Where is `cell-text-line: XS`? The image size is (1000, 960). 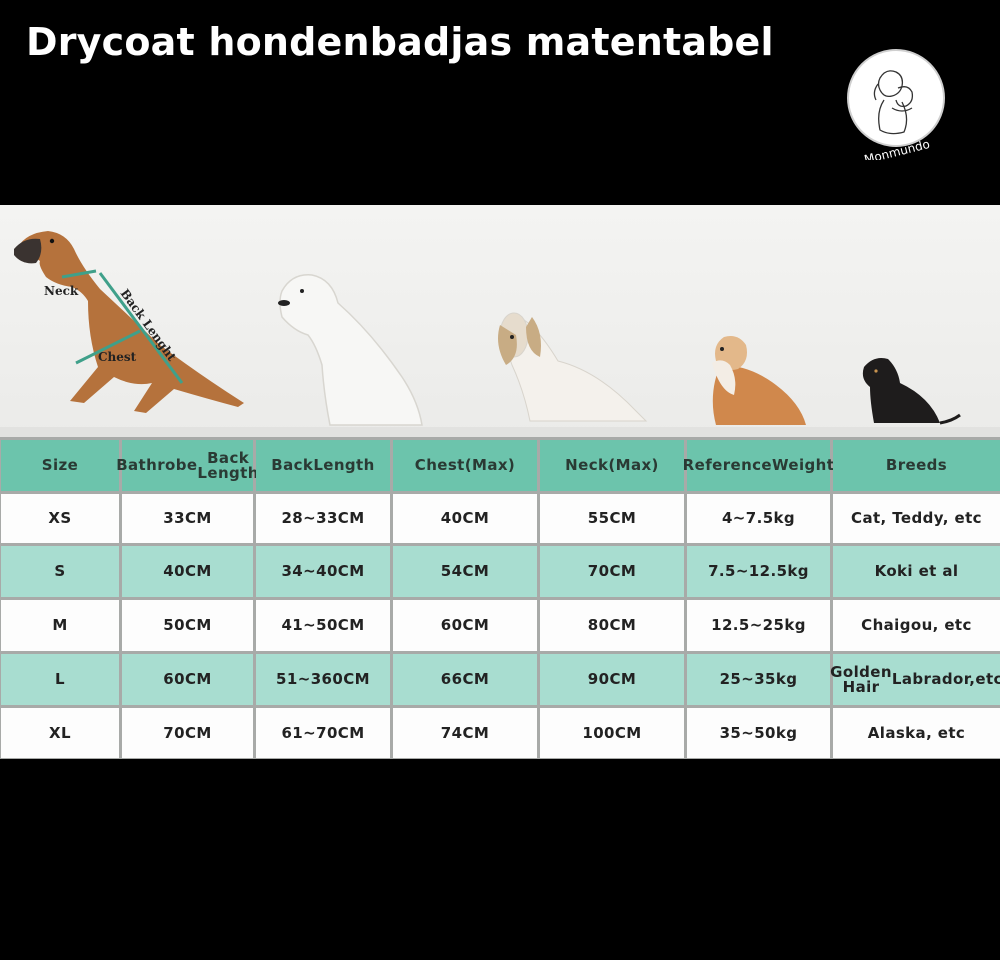 cell-text-line: XS is located at coordinates (60, 518).